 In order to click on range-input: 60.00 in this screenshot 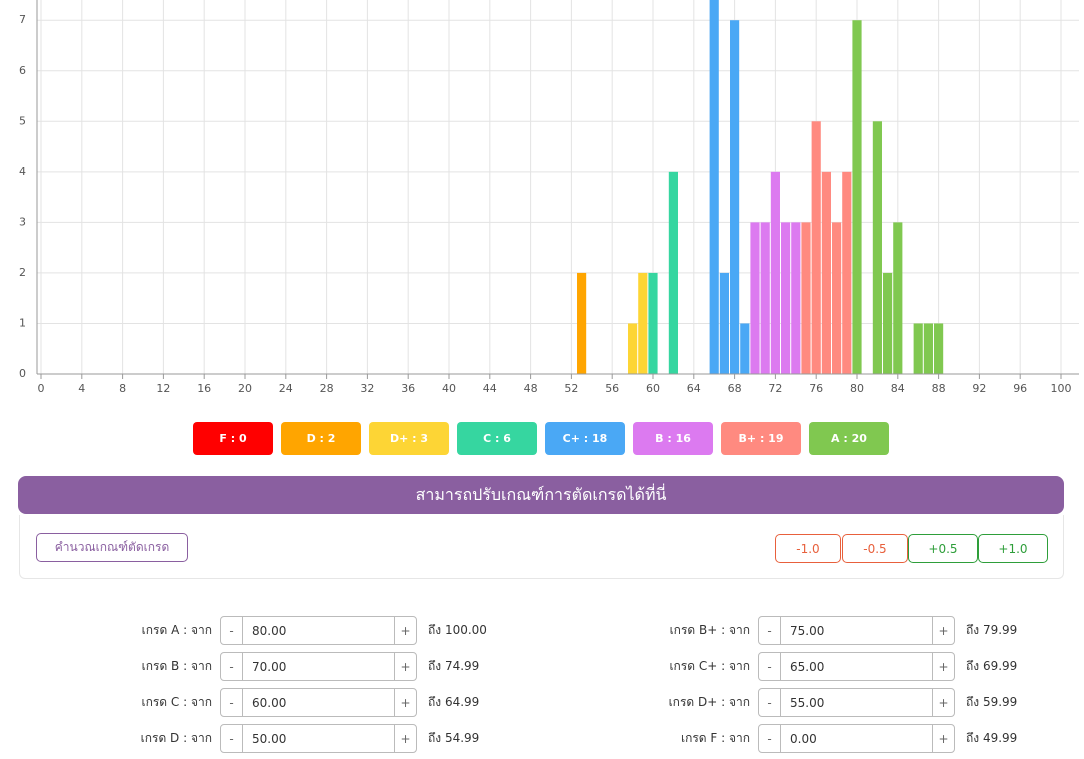, I will do `click(318, 702)`.